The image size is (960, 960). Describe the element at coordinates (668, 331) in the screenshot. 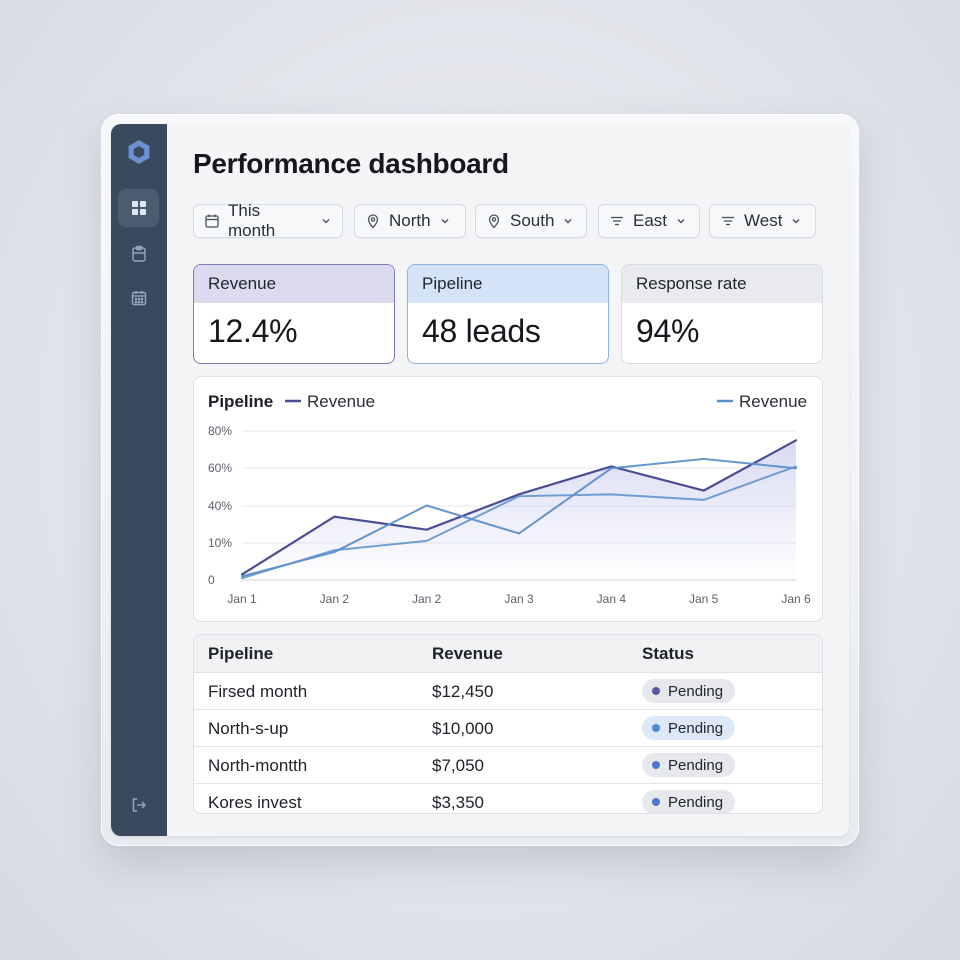

I see `kpi-value: 94%` at that location.